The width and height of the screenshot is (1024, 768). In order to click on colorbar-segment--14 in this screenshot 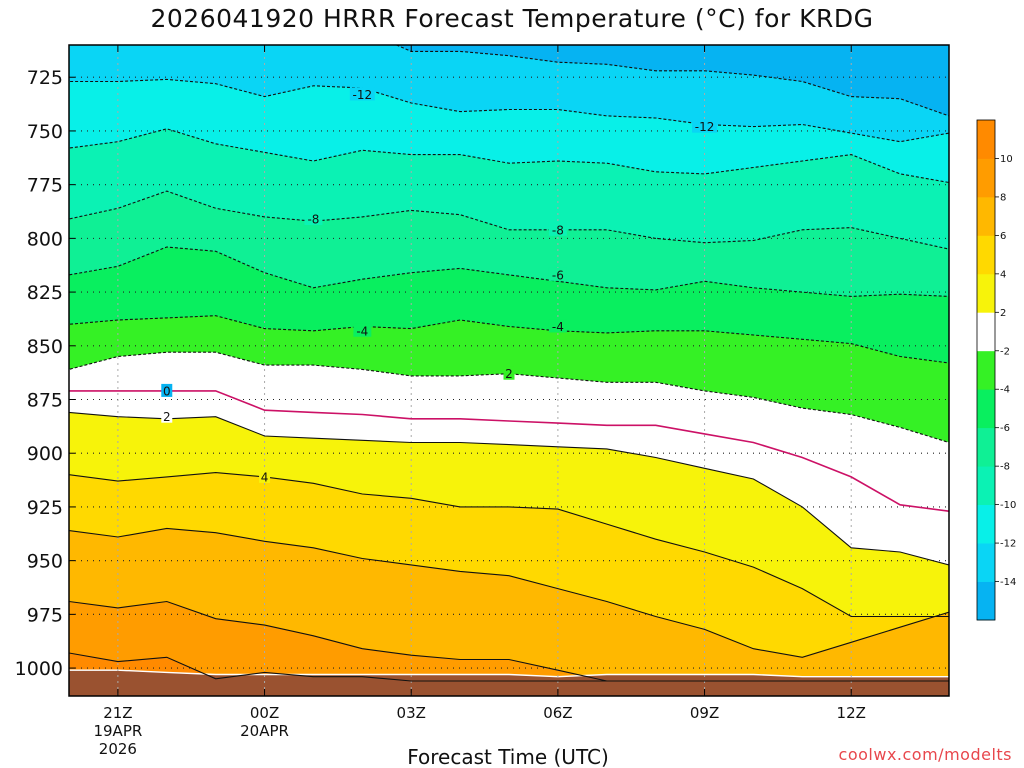, I will do `click(986, 562)`.